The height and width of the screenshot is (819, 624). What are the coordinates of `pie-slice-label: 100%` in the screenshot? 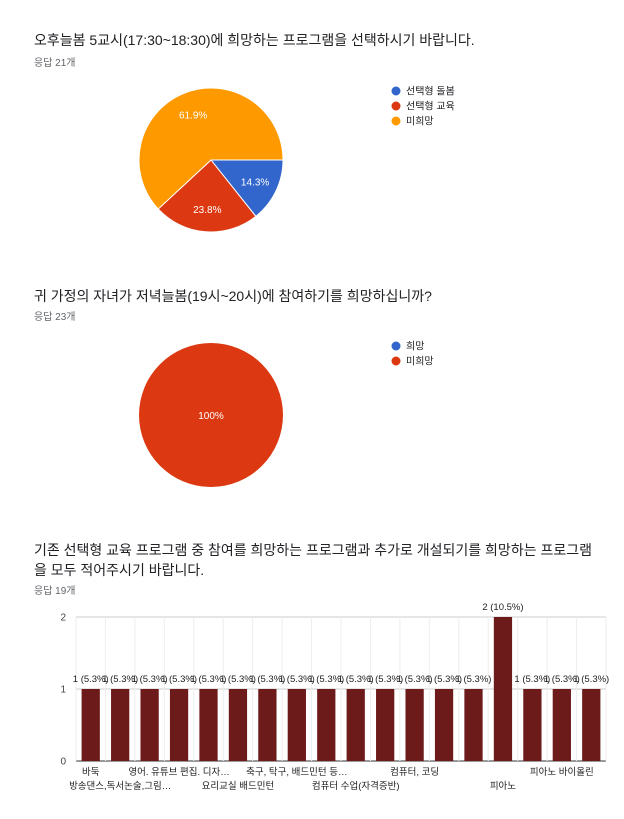 It's located at (211, 416).